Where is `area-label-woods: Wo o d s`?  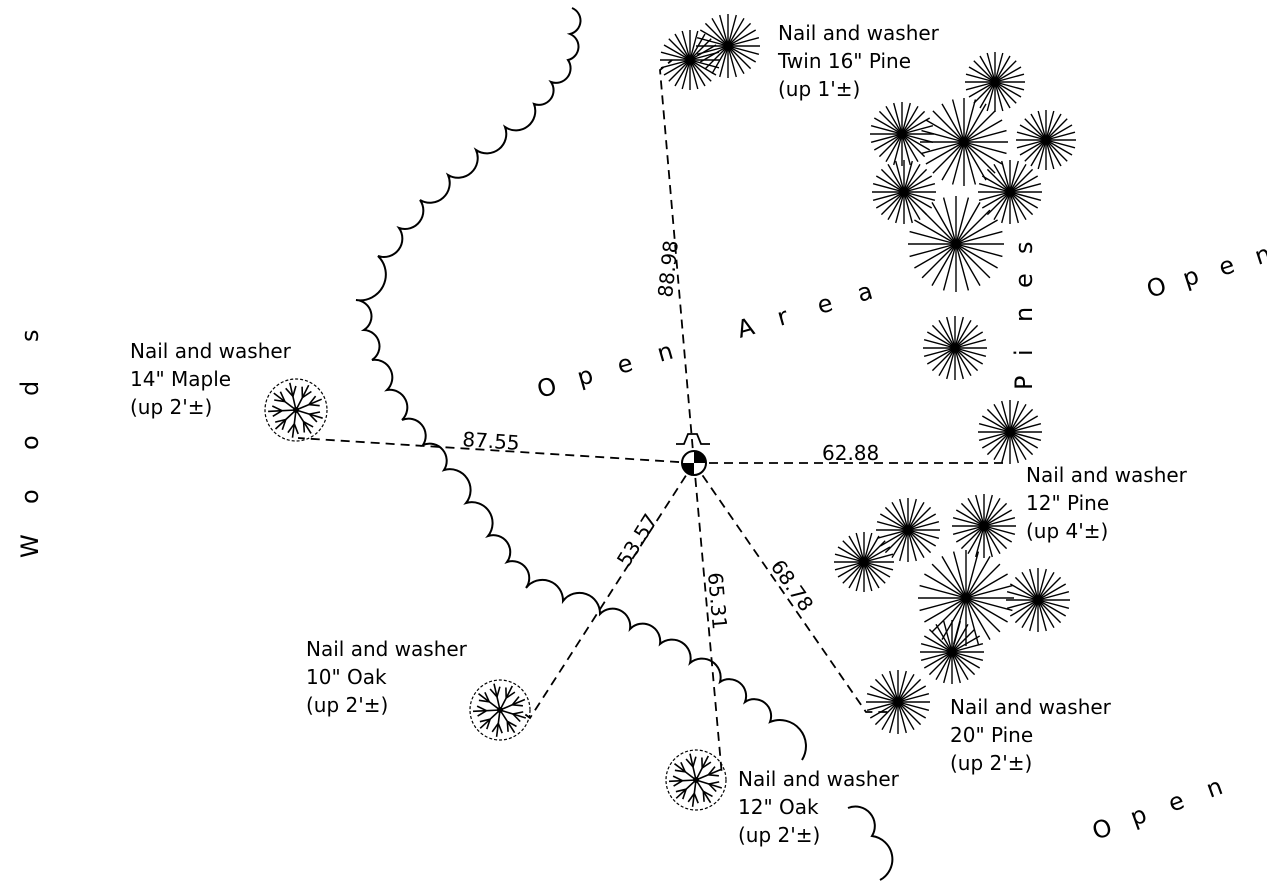
area-label-woods: Wo o d s is located at coordinates (30, 443).